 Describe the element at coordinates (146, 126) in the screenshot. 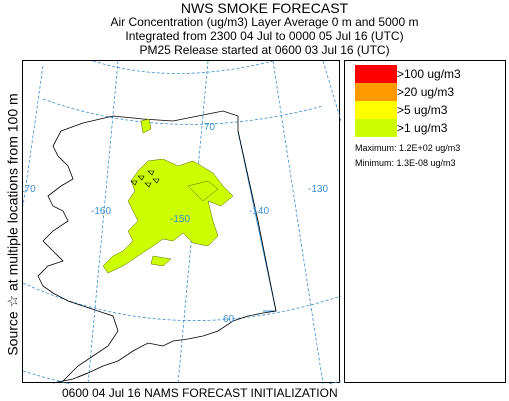

I see `smoke-region-north` at that location.